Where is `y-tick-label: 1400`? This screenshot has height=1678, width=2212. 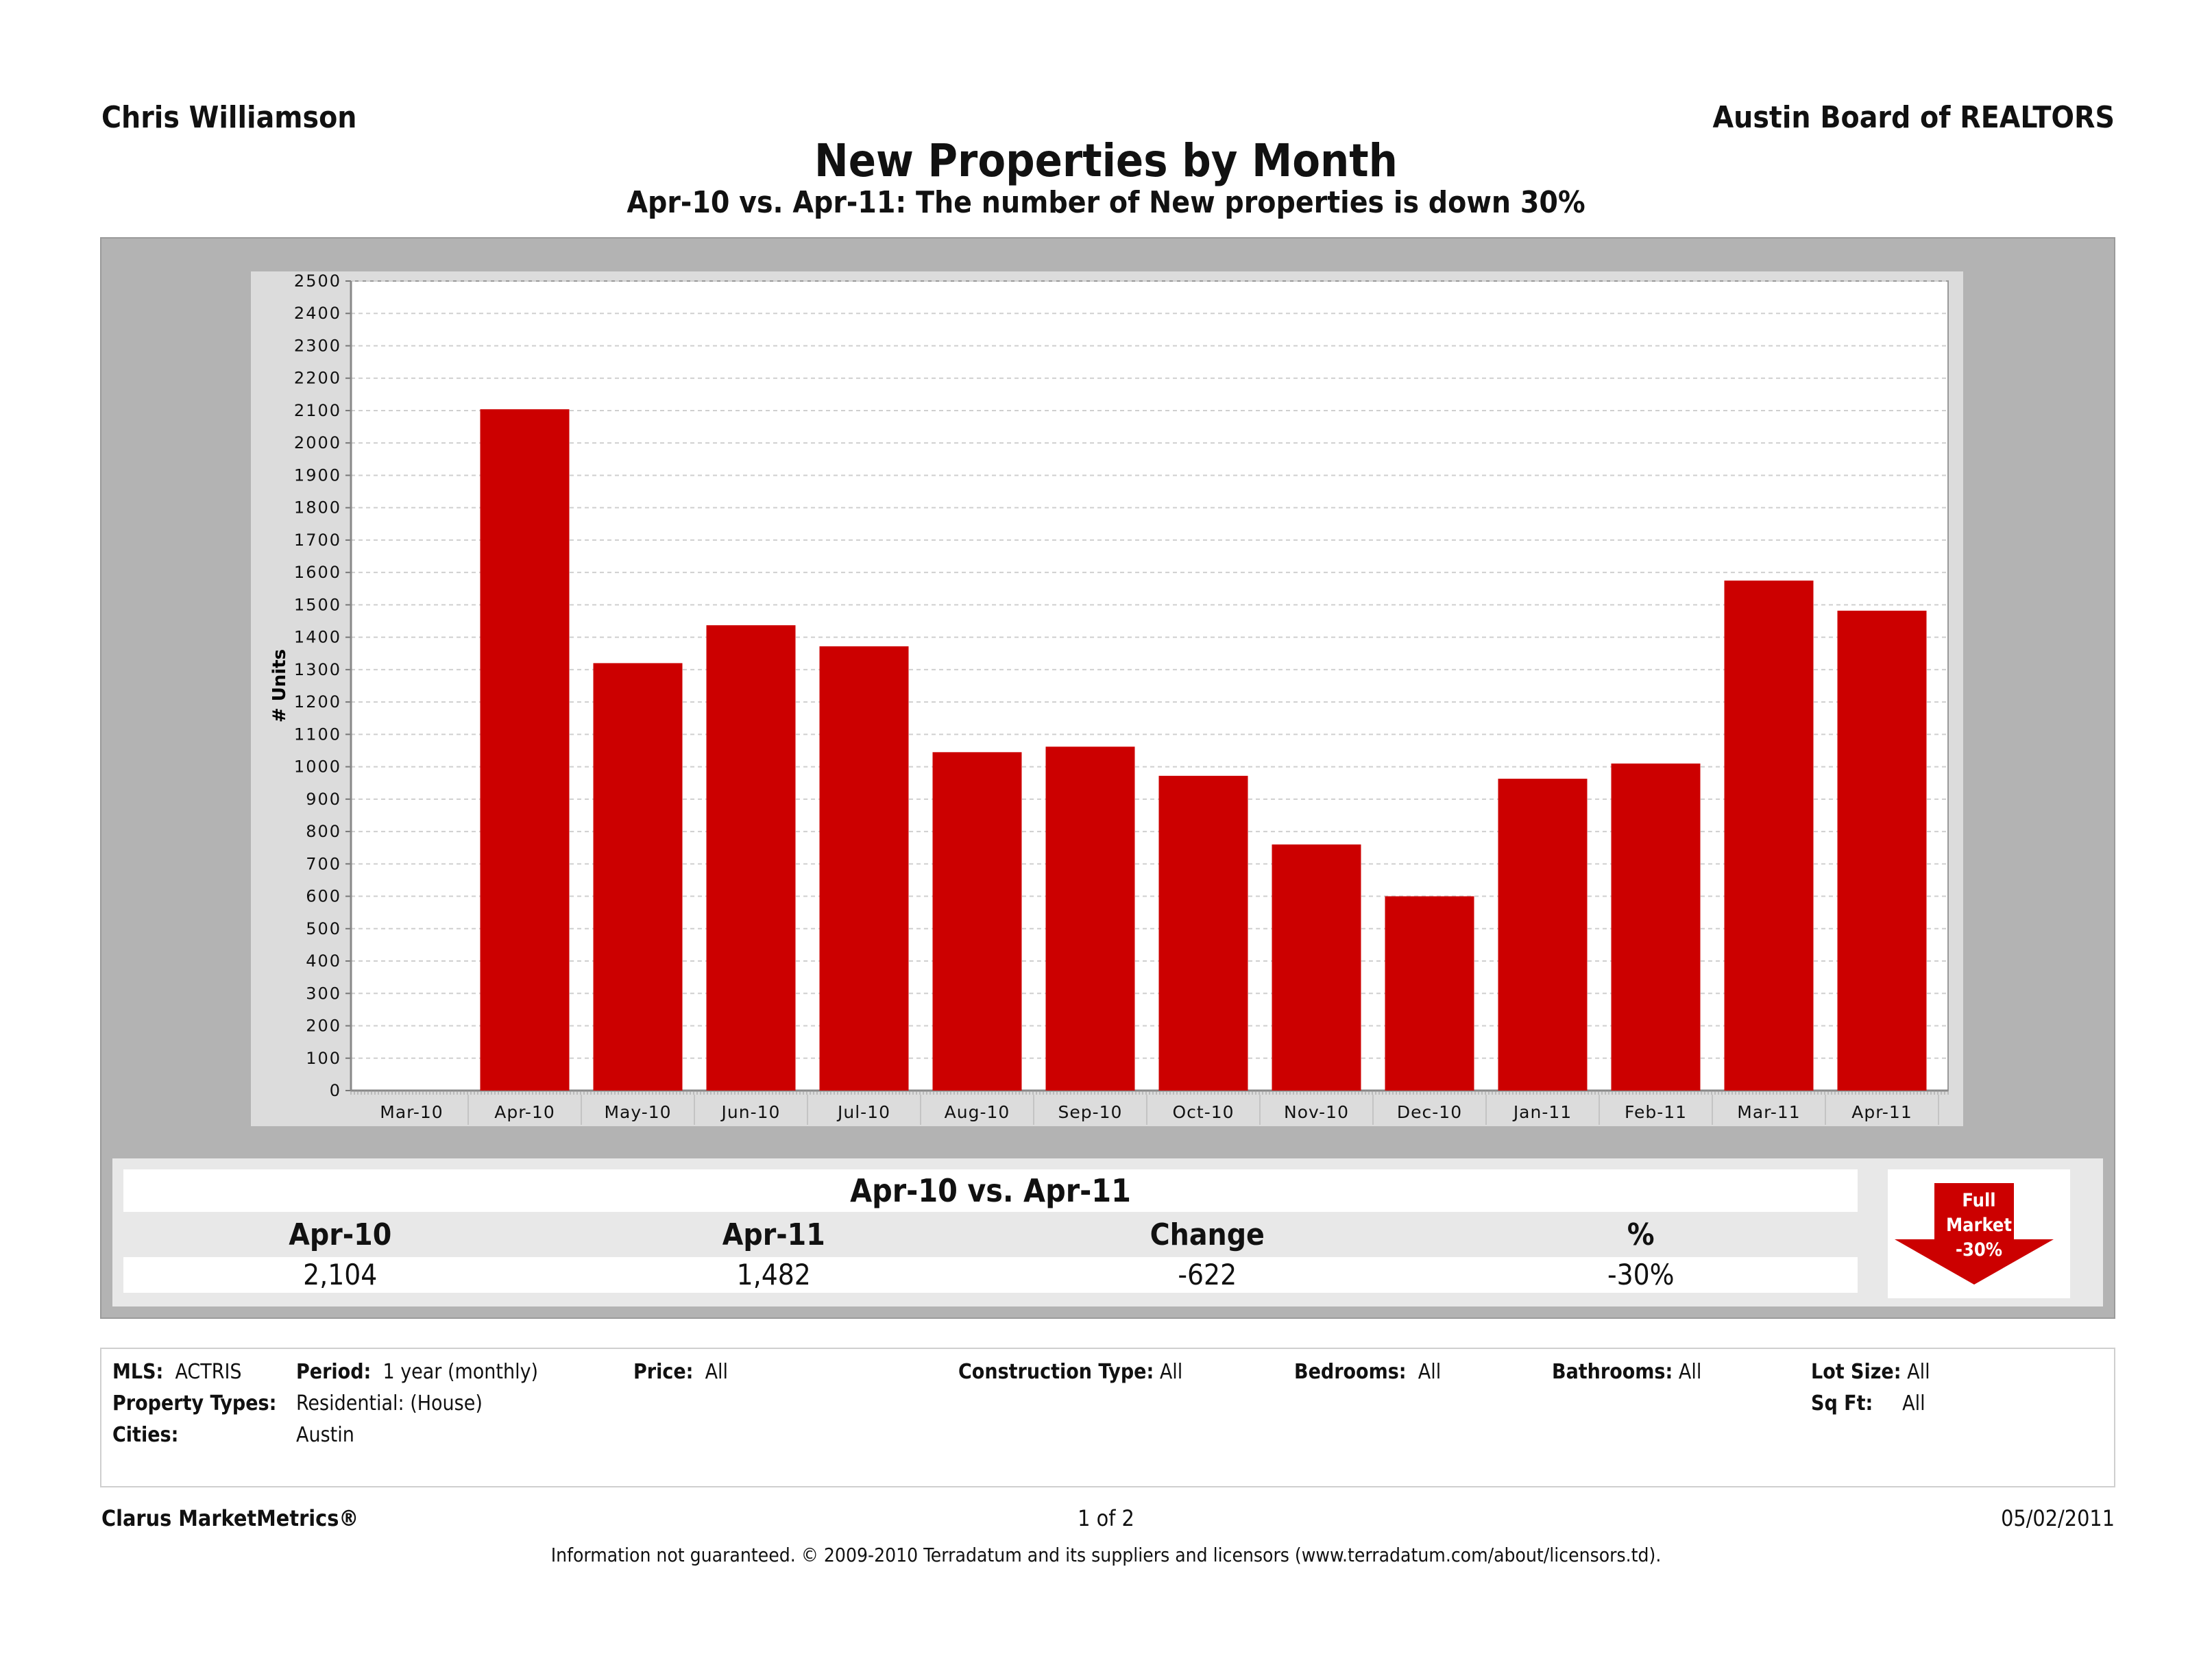
y-tick-label: 1400 is located at coordinates (317, 637).